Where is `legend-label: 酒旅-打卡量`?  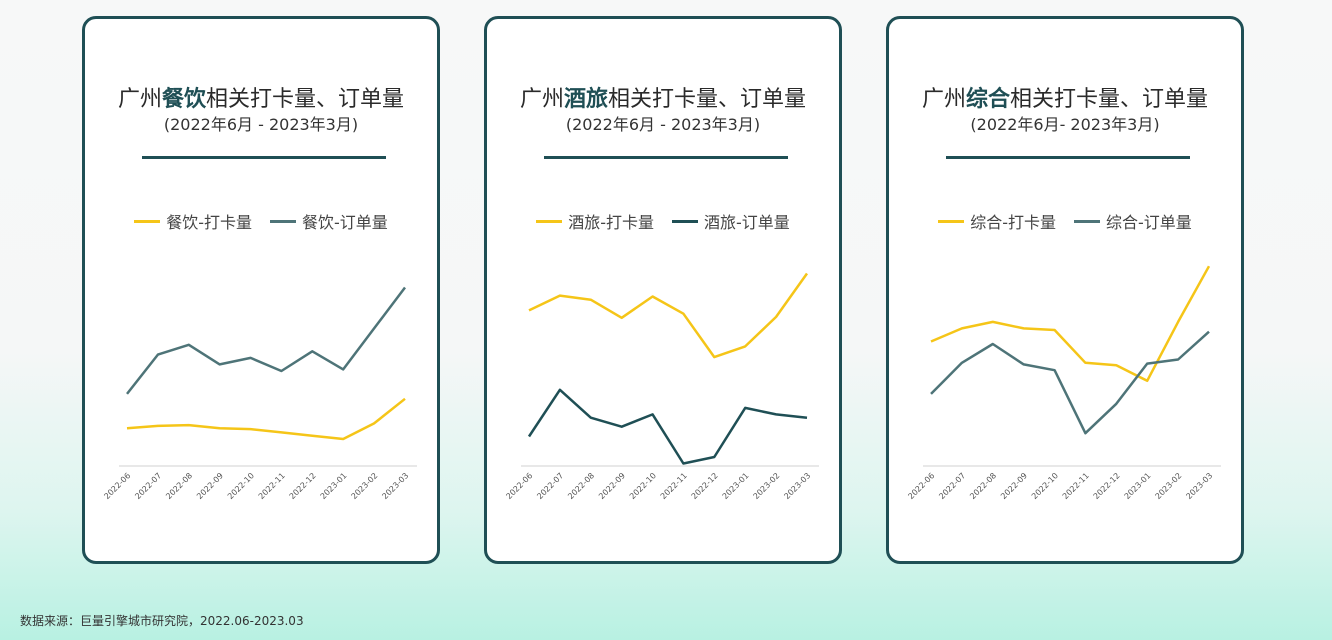 legend-label: 酒旅-打卡量 is located at coordinates (611, 222).